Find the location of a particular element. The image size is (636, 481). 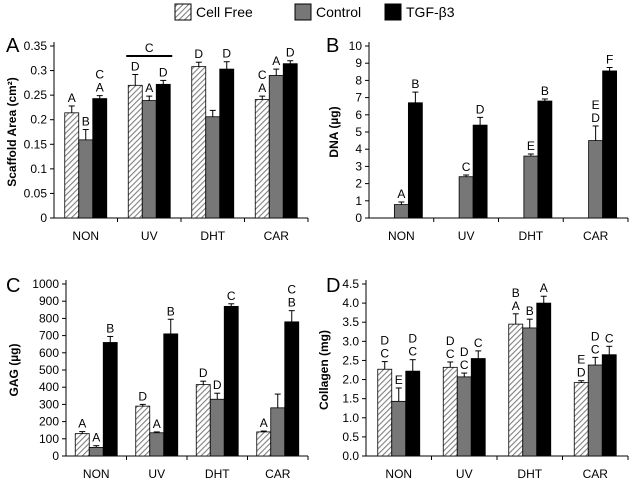

y-tick-label: 1000 is located at coordinates (45, 284).